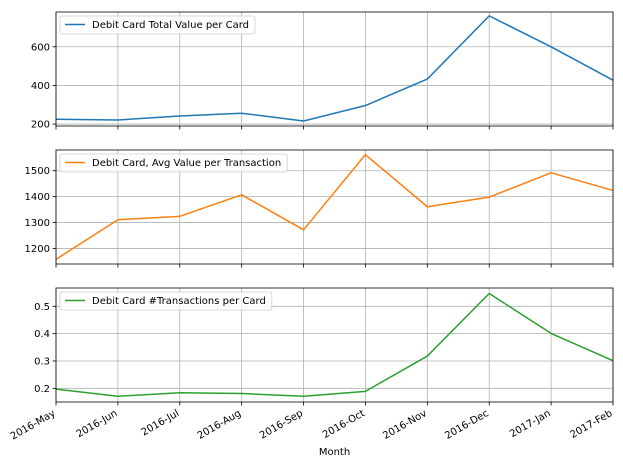 The width and height of the screenshot is (623, 464). I want to click on legend: Debit Card #Transactions per Card, so click(166, 301).